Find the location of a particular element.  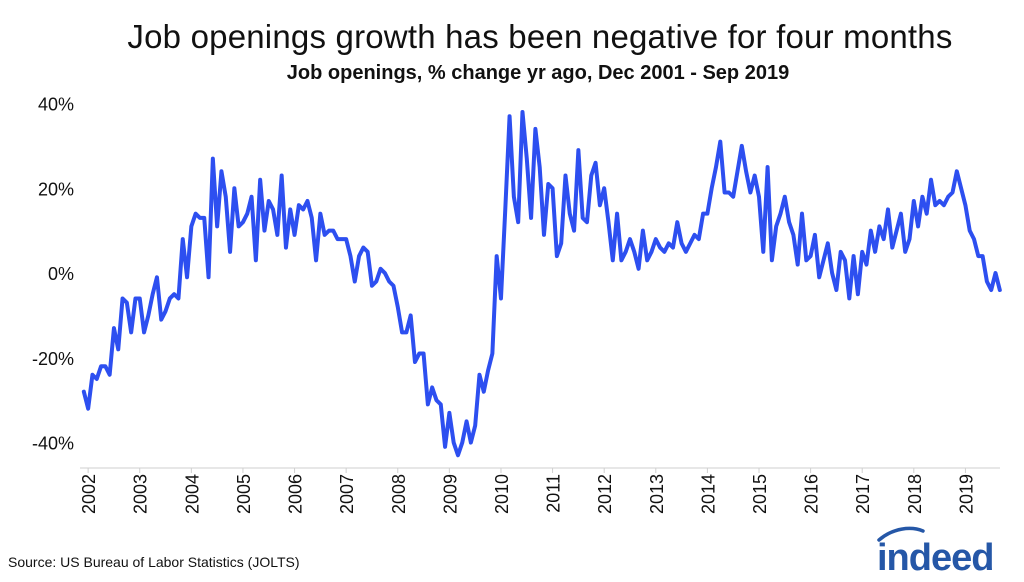

indeed-logo: indeed is located at coordinates (940, 552).